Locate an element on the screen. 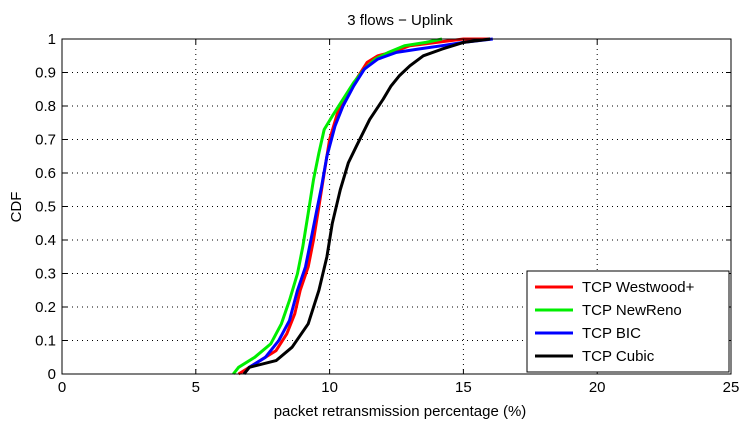 The height and width of the screenshot is (423, 747). y-tick-label: 0 is located at coordinates (52, 374).